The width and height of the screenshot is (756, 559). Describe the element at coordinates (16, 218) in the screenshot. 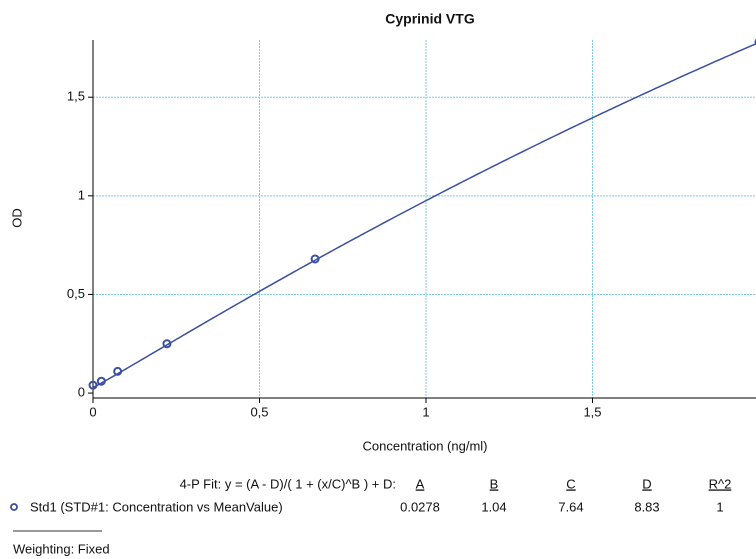

I see `y-axis-label: OD` at that location.